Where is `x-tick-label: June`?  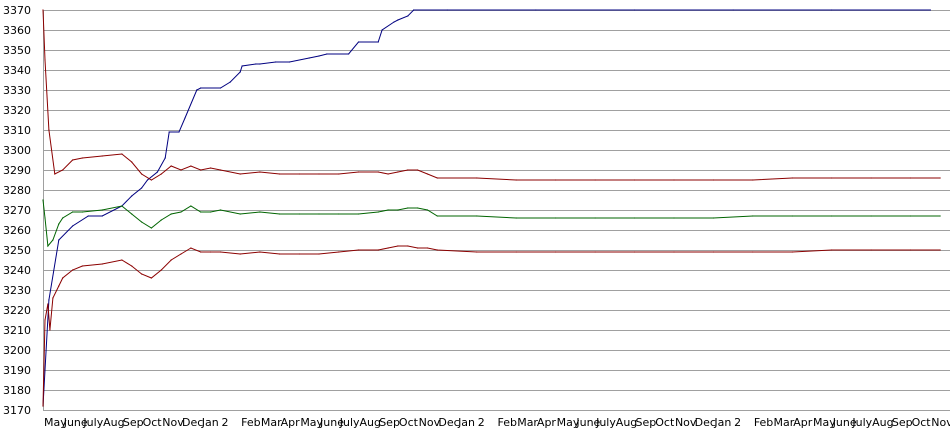 x-tick-label: June is located at coordinates (75, 422).